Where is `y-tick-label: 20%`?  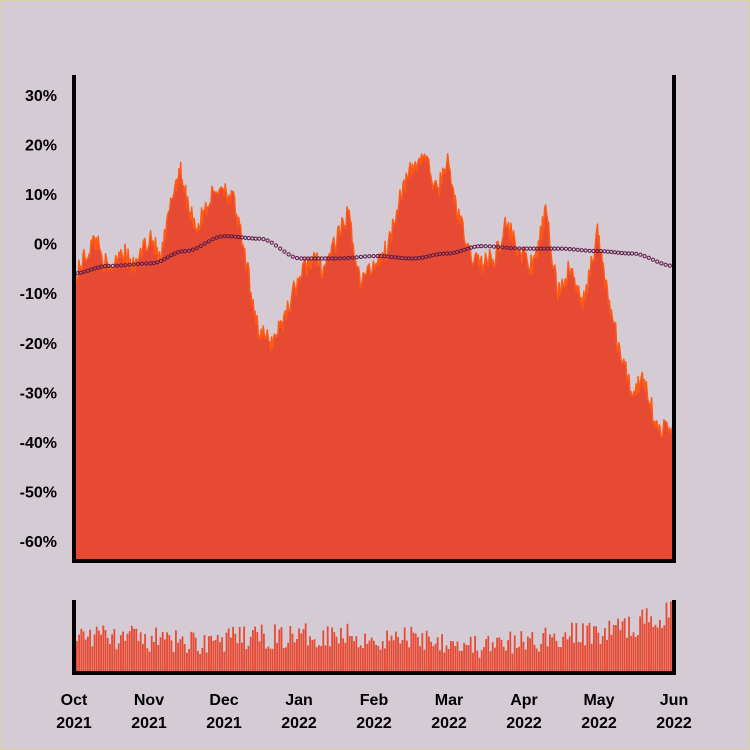
y-tick-label: 20% is located at coordinates (41, 145).